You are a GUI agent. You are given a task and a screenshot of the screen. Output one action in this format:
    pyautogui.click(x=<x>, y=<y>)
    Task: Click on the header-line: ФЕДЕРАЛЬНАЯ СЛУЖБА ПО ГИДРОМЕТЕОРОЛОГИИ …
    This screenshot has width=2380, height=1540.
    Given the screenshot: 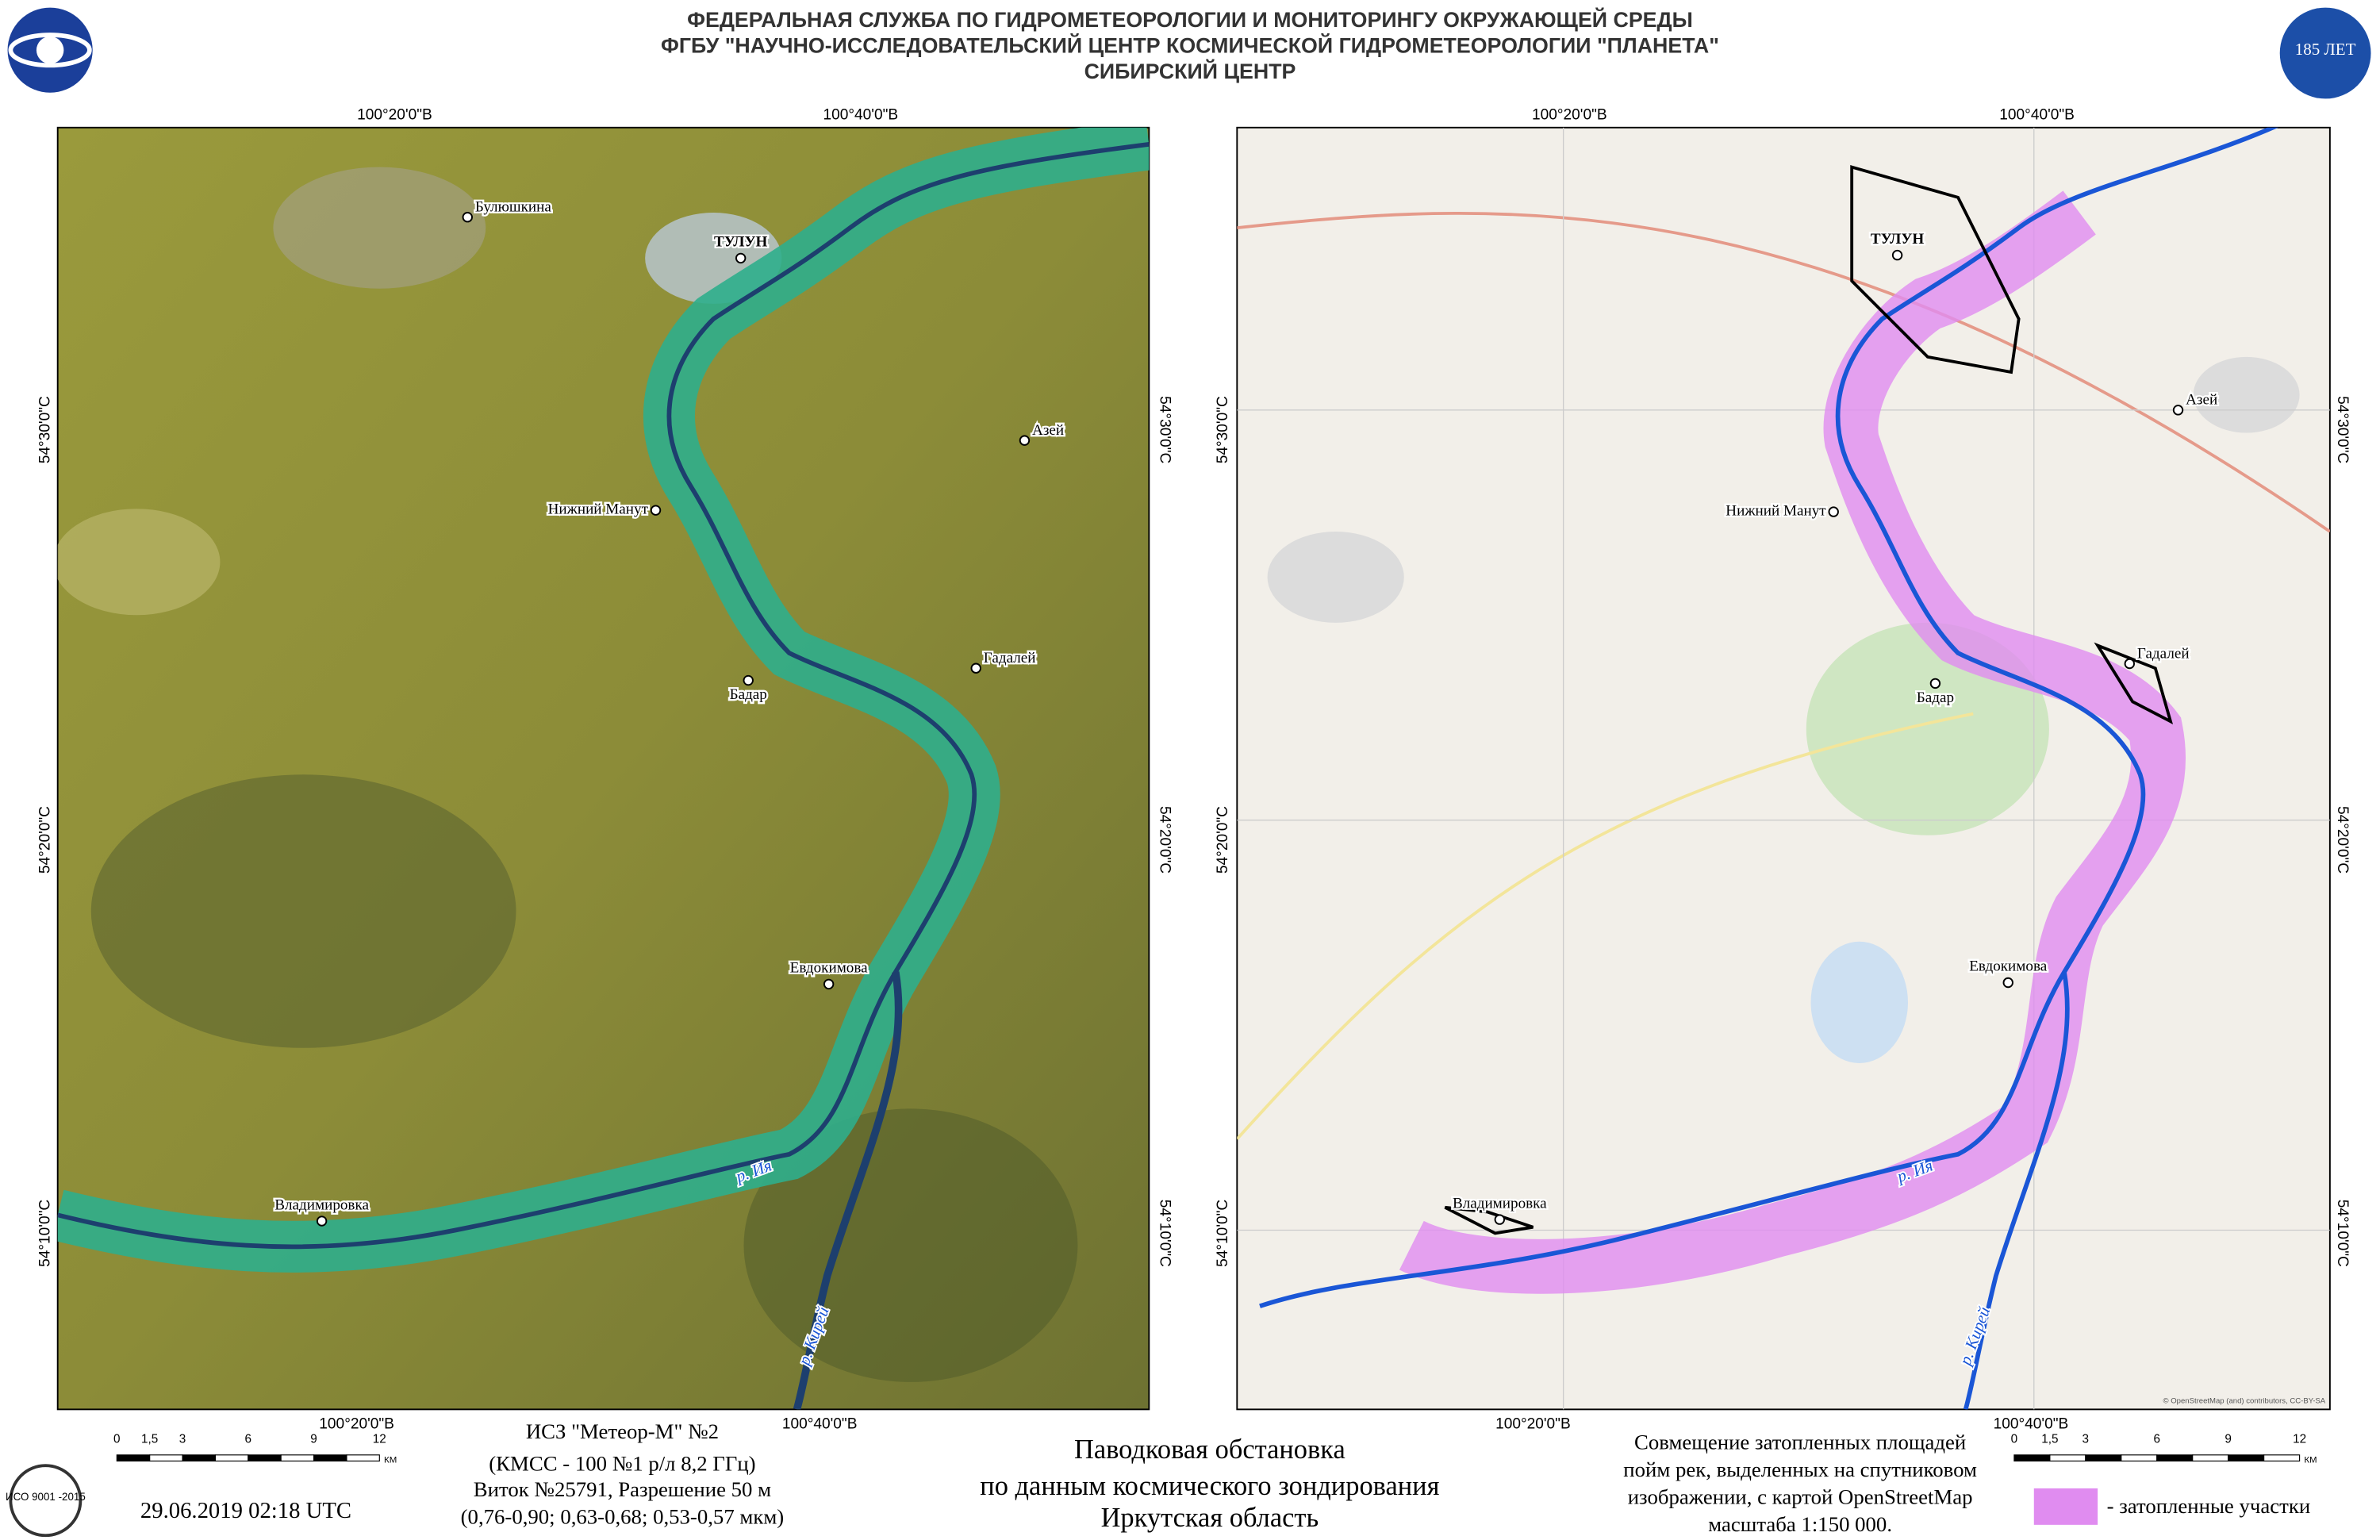 What is the action you would take?
    pyautogui.click(x=1190, y=19)
    